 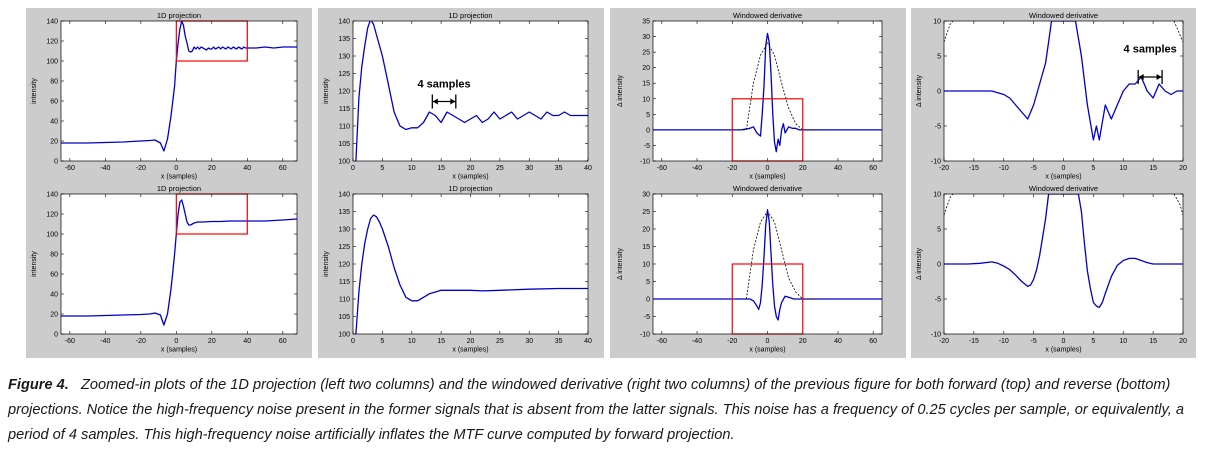 What do you see at coordinates (344, 22) in the screenshot?
I see `y-tick-label: 140` at bounding box center [344, 22].